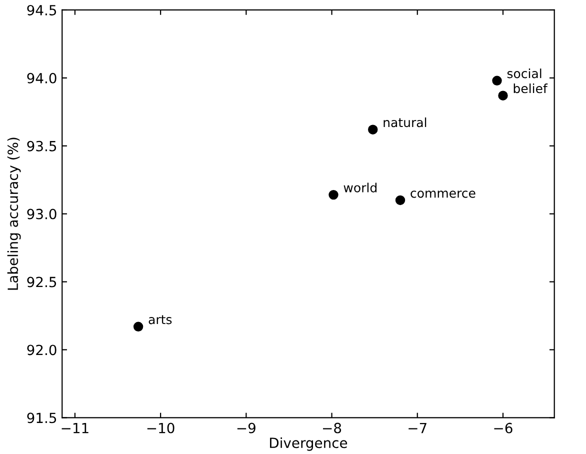 The height and width of the screenshot is (454, 586). Describe the element at coordinates (443, 194) in the screenshot. I see `annotation: commerce` at that location.